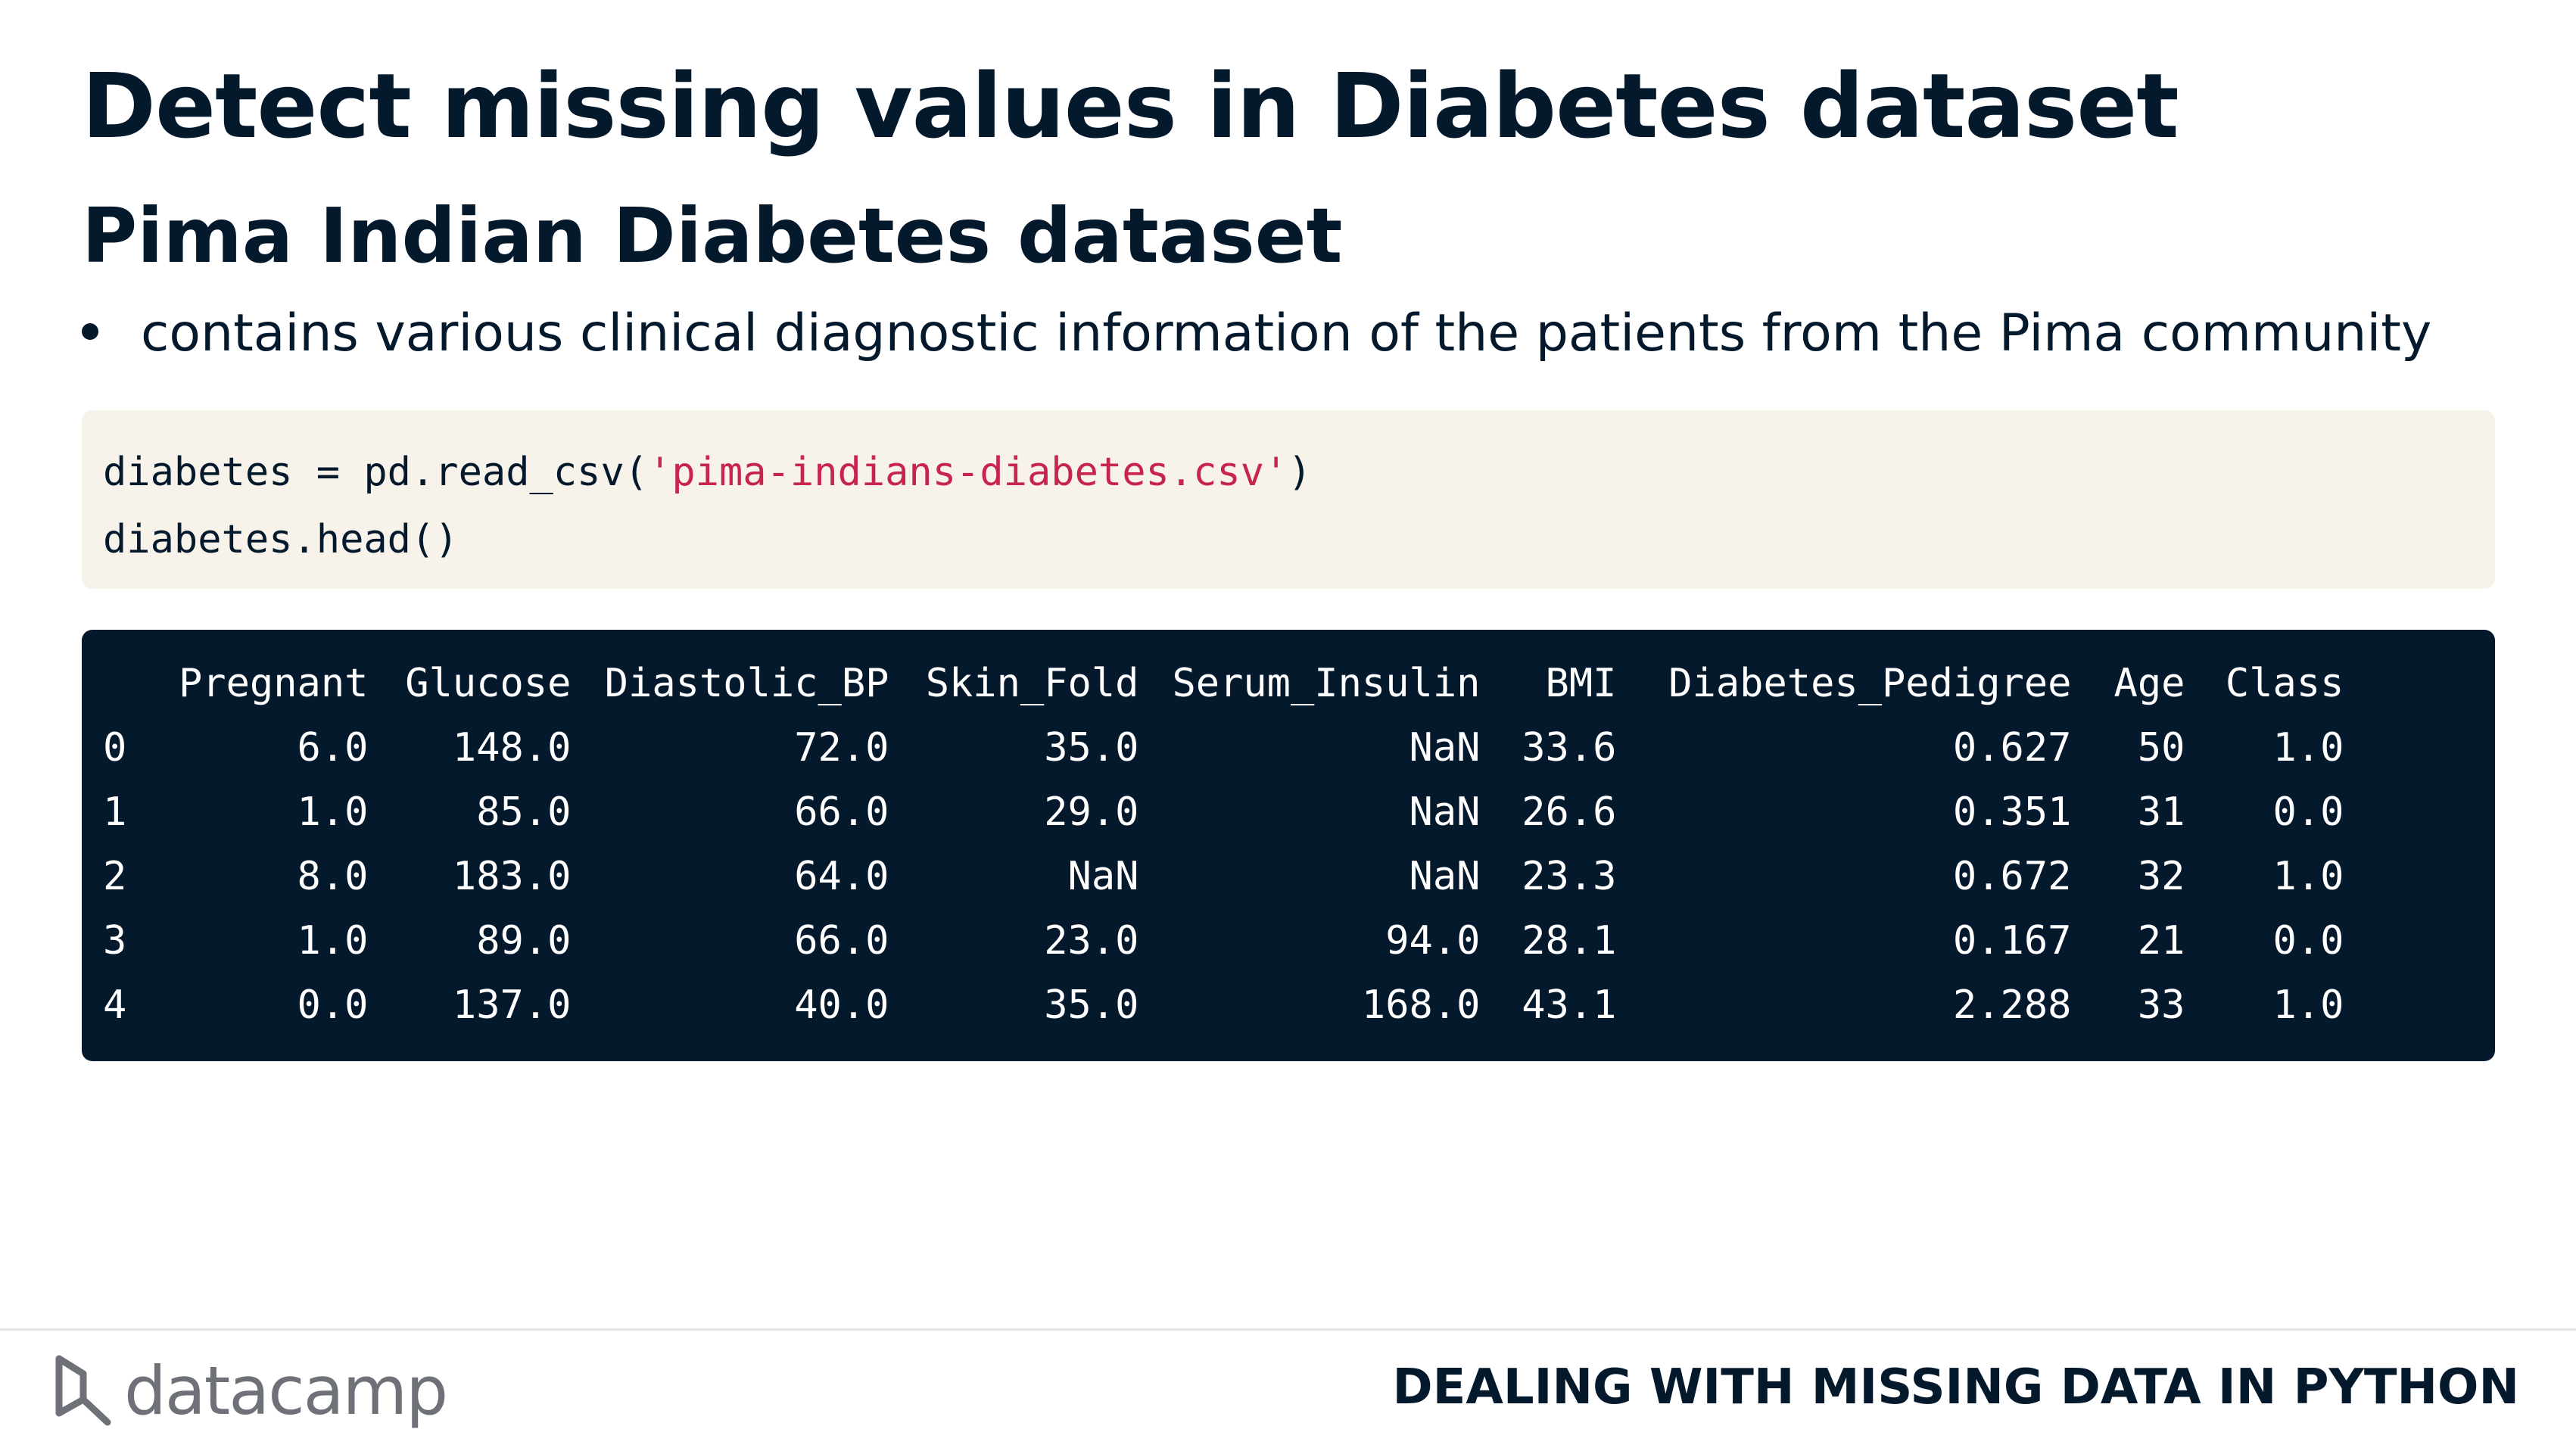 The height and width of the screenshot is (1451, 2576). What do you see at coordinates (333, 747) in the screenshot?
I see `table-cell: 6.0` at bounding box center [333, 747].